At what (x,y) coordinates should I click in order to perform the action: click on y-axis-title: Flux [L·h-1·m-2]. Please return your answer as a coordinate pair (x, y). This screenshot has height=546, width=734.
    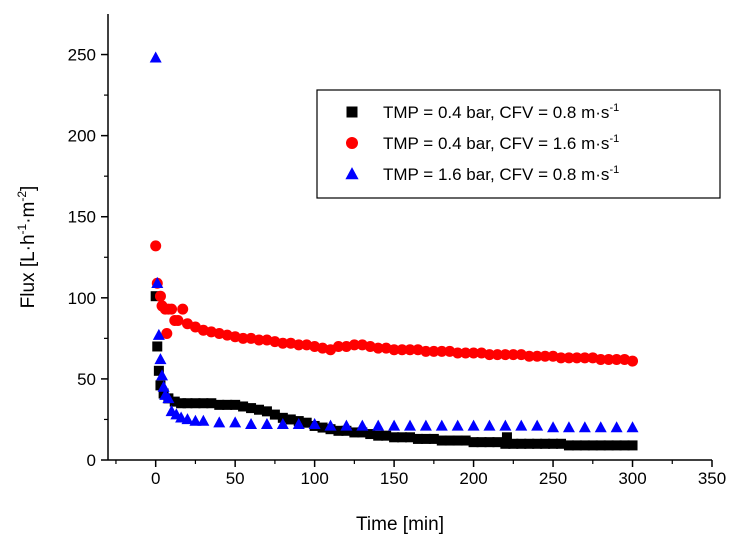
    Looking at the image, I should click on (27, 247).